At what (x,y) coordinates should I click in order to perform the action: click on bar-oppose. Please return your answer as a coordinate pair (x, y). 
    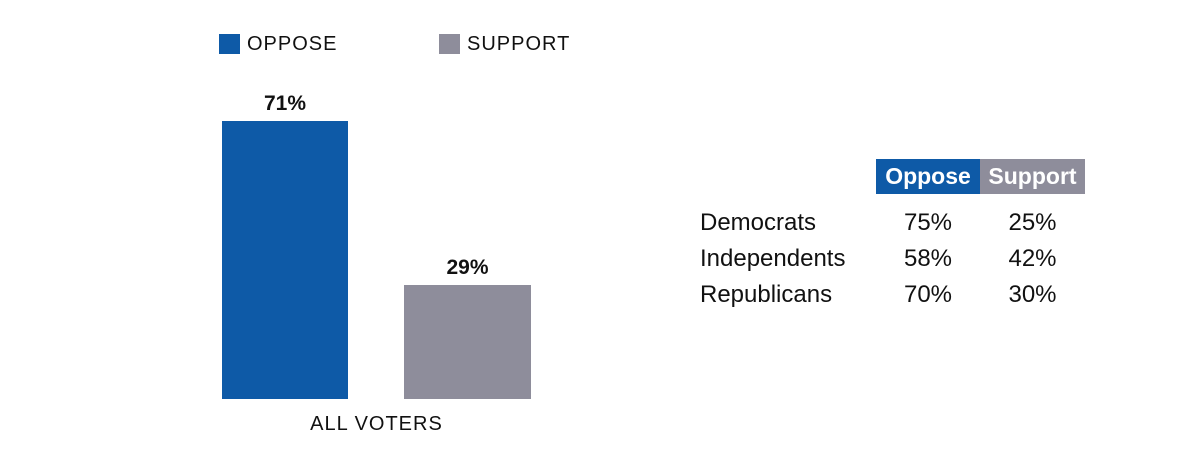
    Looking at the image, I should click on (285, 260).